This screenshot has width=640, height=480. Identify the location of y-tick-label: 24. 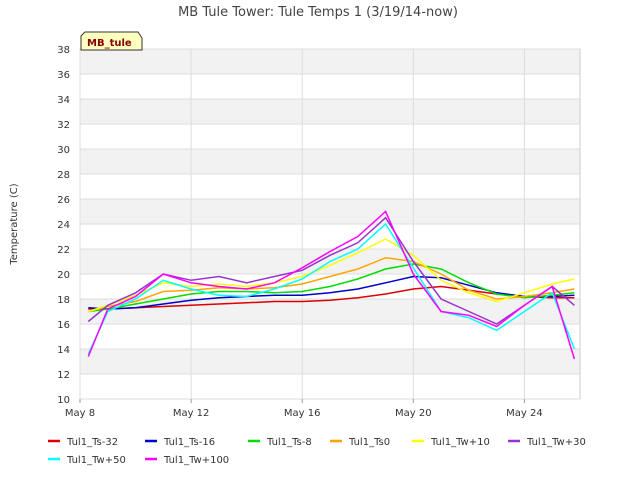
(63, 225).